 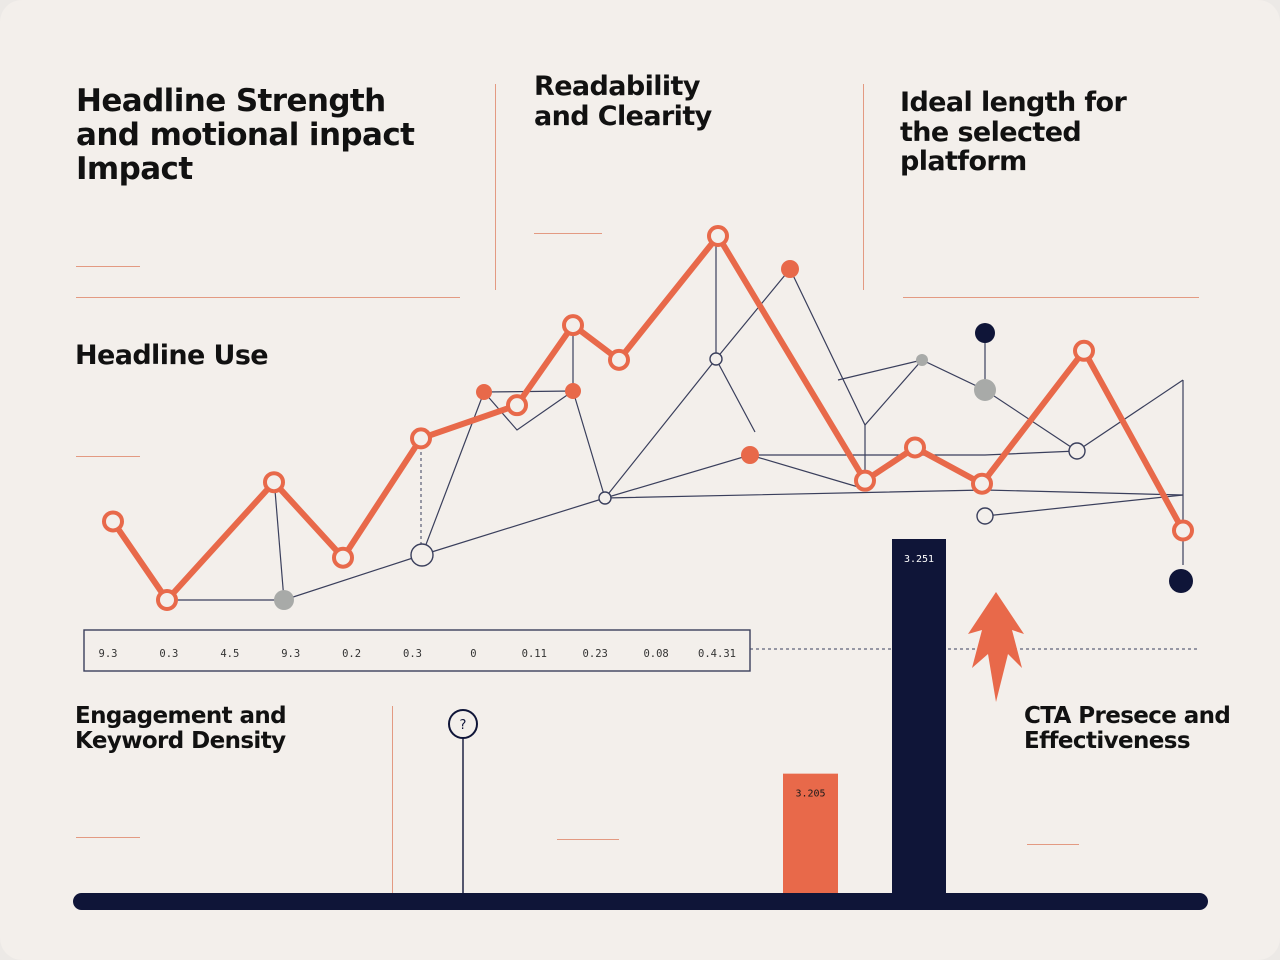 I want to click on bar-label: 3.251, so click(x=919, y=559).